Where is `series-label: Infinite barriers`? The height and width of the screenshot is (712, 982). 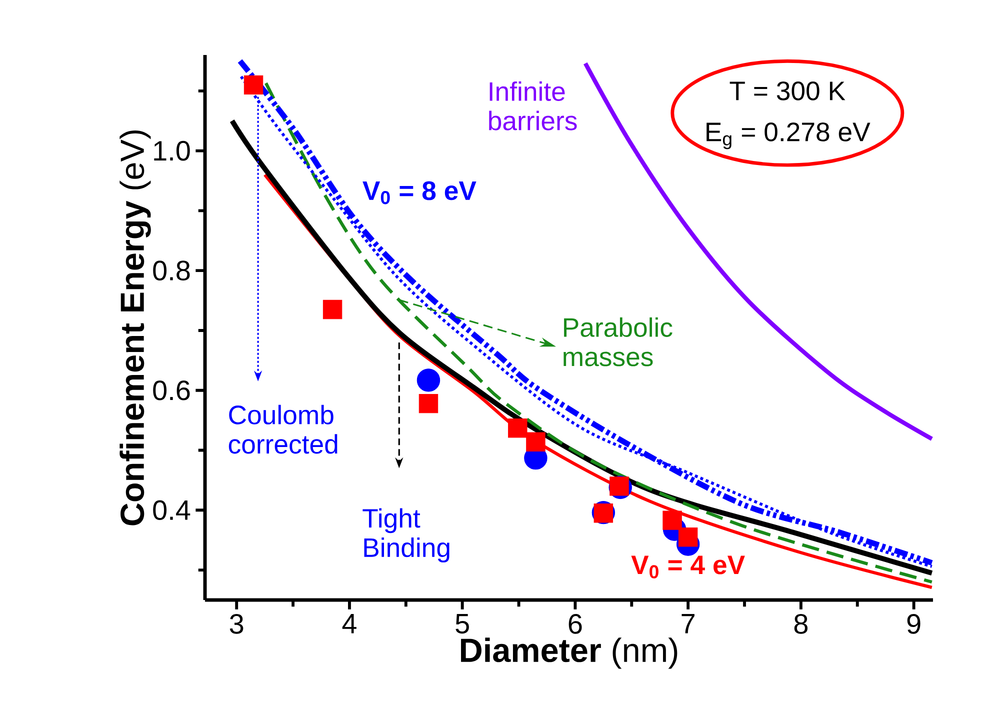 series-label: Infinite barriers is located at coordinates (533, 105).